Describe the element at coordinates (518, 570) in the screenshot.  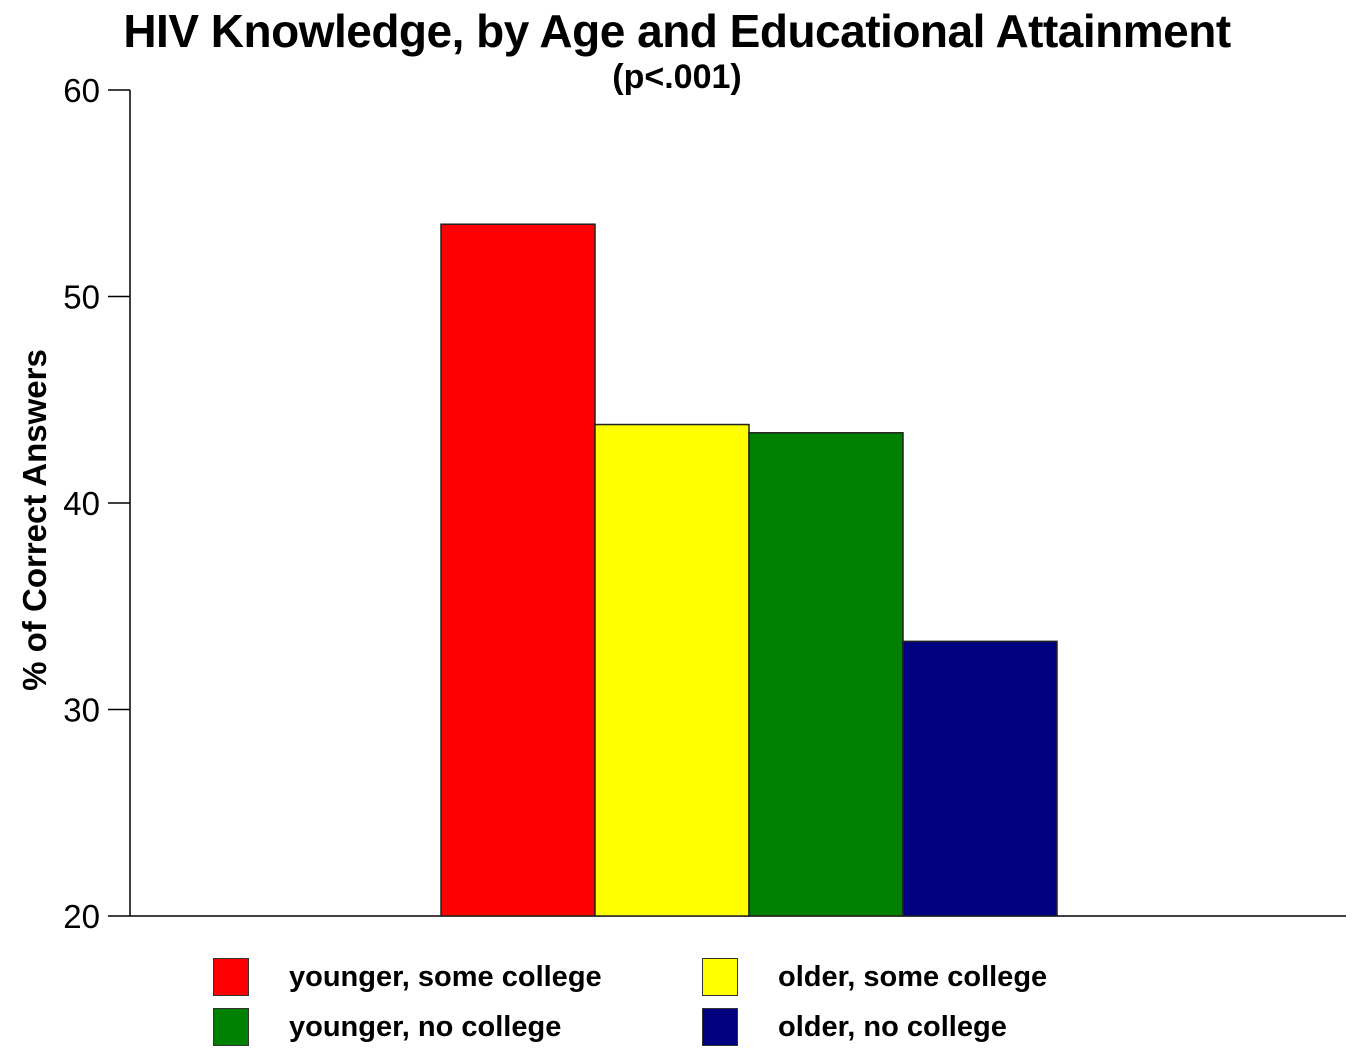
I see `bar-younger-some-college` at that location.